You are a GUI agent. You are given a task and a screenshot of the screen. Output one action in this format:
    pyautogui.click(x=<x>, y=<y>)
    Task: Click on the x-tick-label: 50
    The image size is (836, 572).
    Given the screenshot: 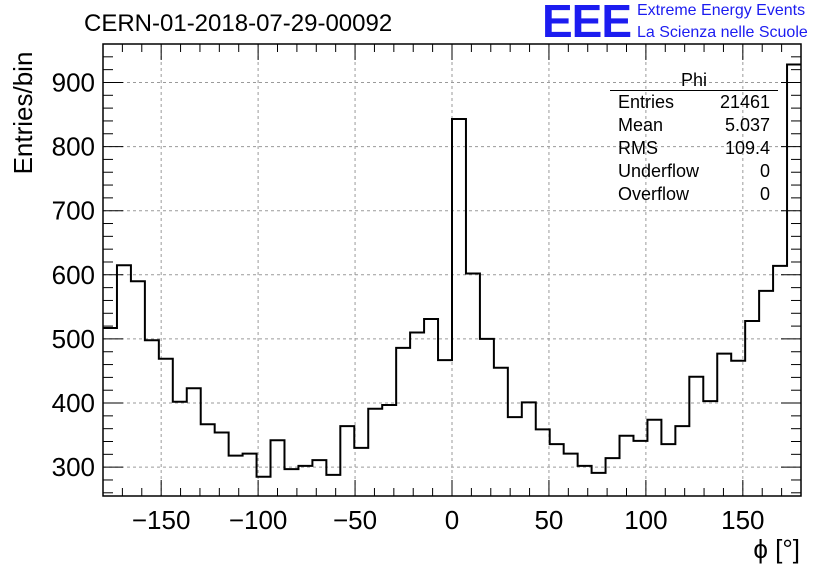 What is the action you would take?
    pyautogui.click(x=548, y=520)
    